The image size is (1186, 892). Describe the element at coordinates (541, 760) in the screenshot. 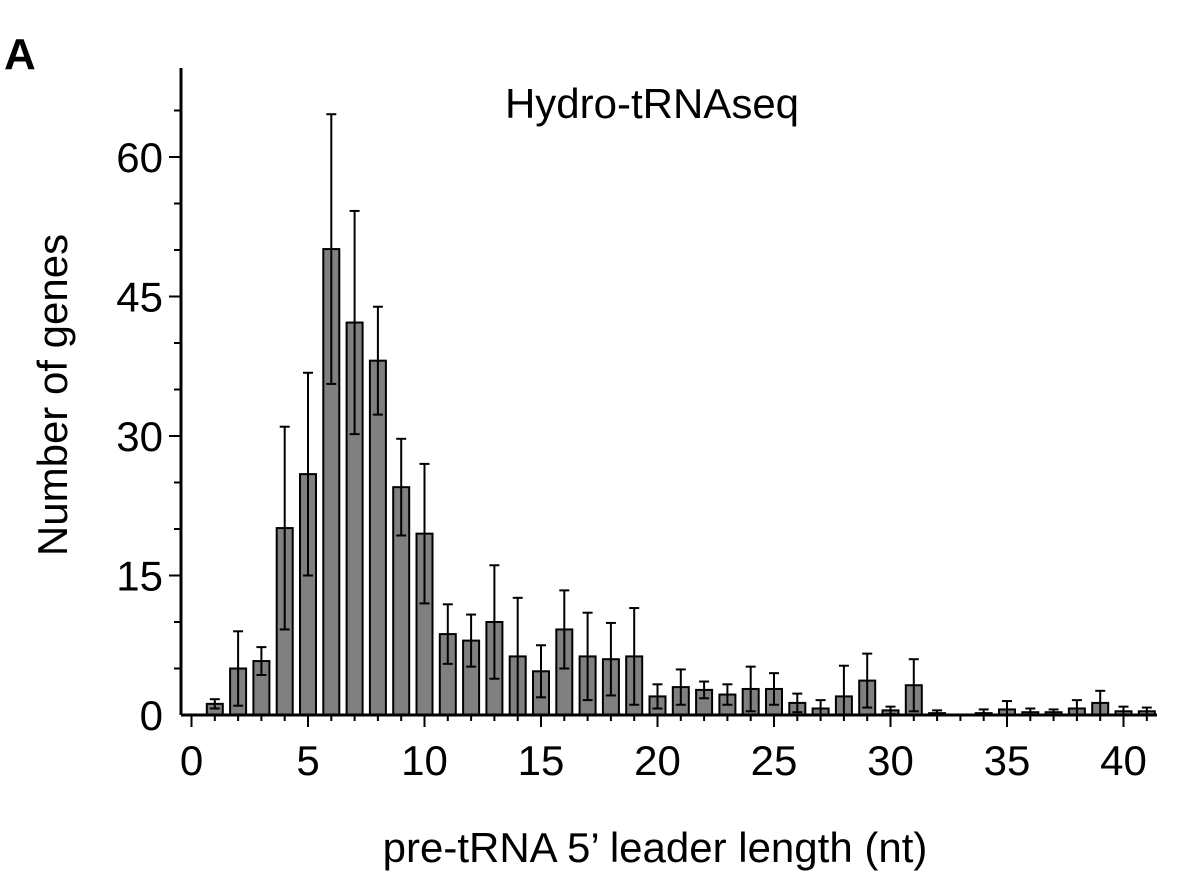

I see `x-tick-label: 15` at that location.